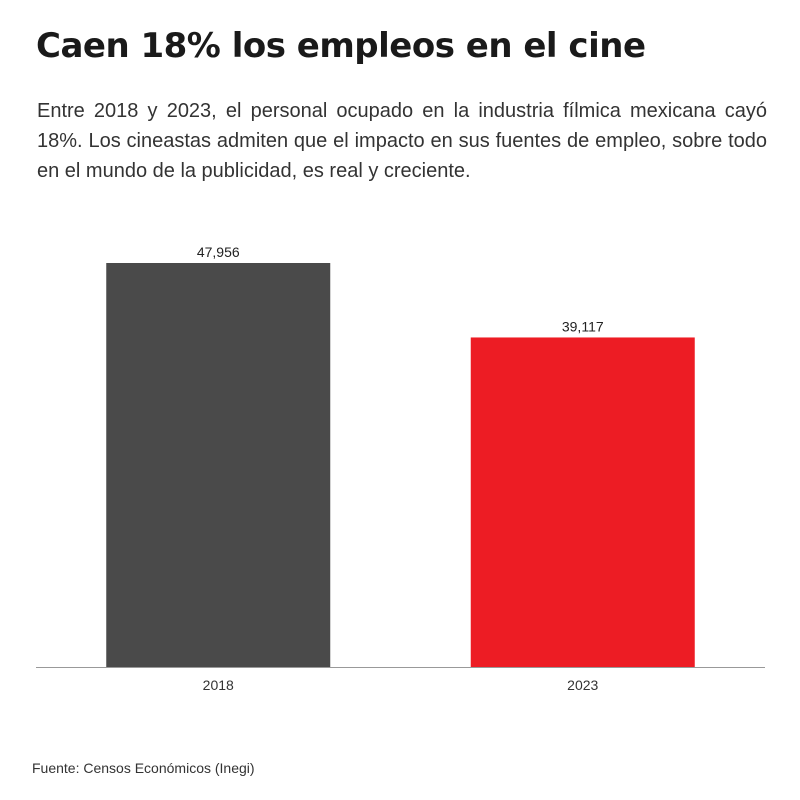 Image resolution: width=800 pixels, height=800 pixels. What do you see at coordinates (583, 326) in the screenshot?
I see `value-label-2023: 39,117` at bounding box center [583, 326].